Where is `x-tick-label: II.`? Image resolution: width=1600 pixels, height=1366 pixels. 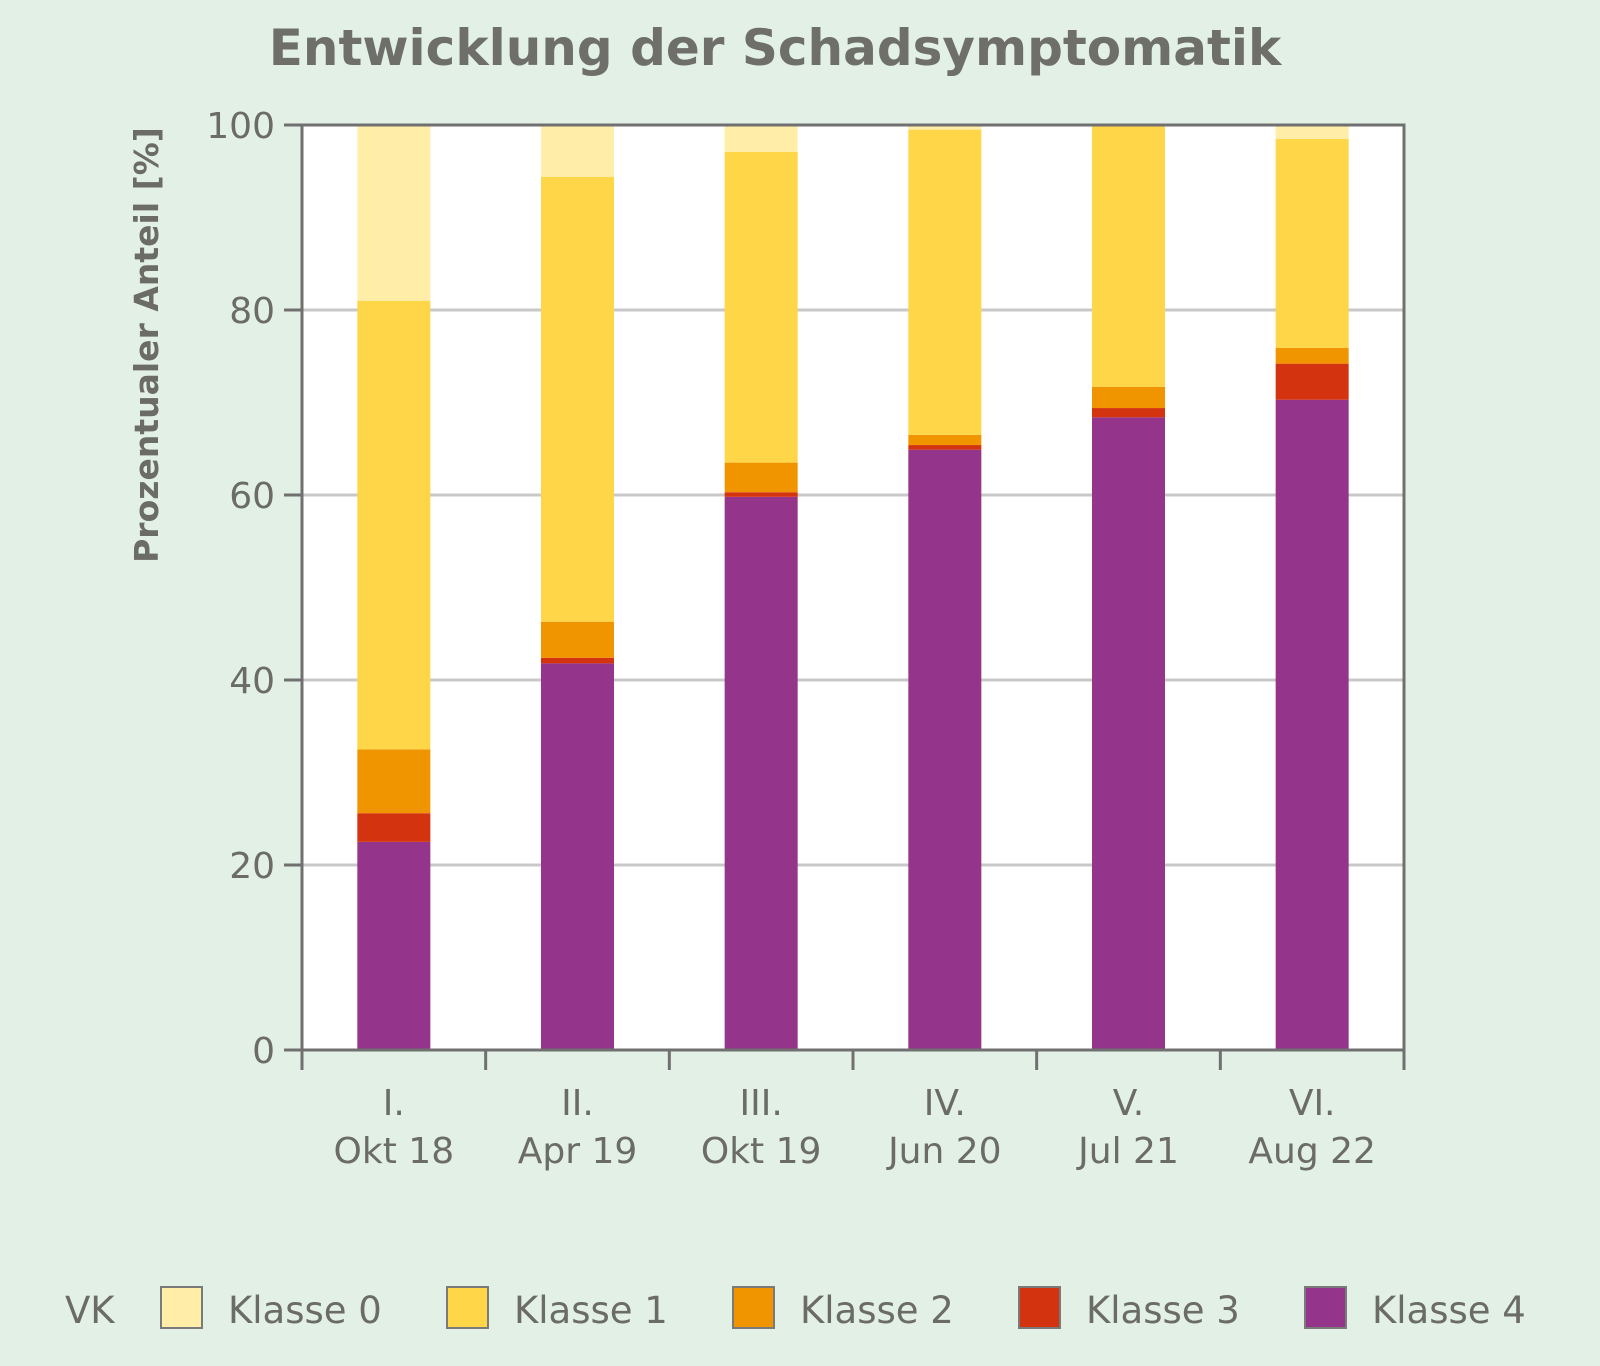
x-tick-label: II. is located at coordinates (577, 1103).